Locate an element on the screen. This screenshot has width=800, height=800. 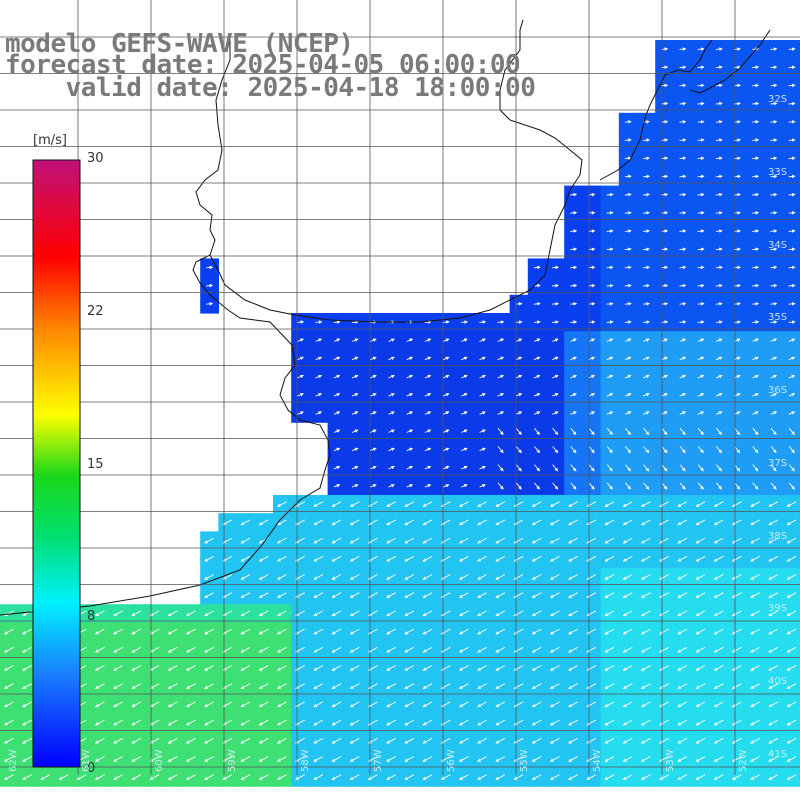
longitude-label: 58W is located at coordinates (305, 760).